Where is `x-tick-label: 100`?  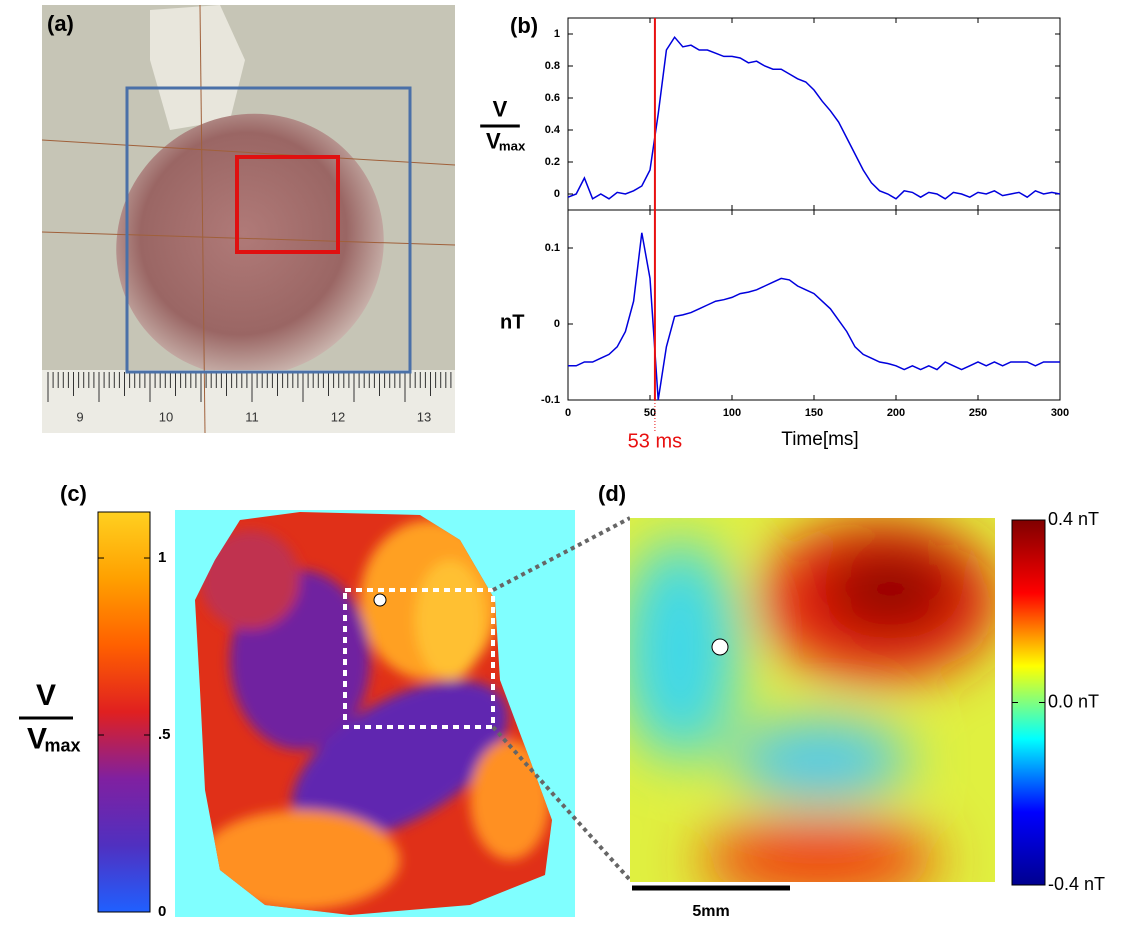 x-tick-label: 100 is located at coordinates (732, 413).